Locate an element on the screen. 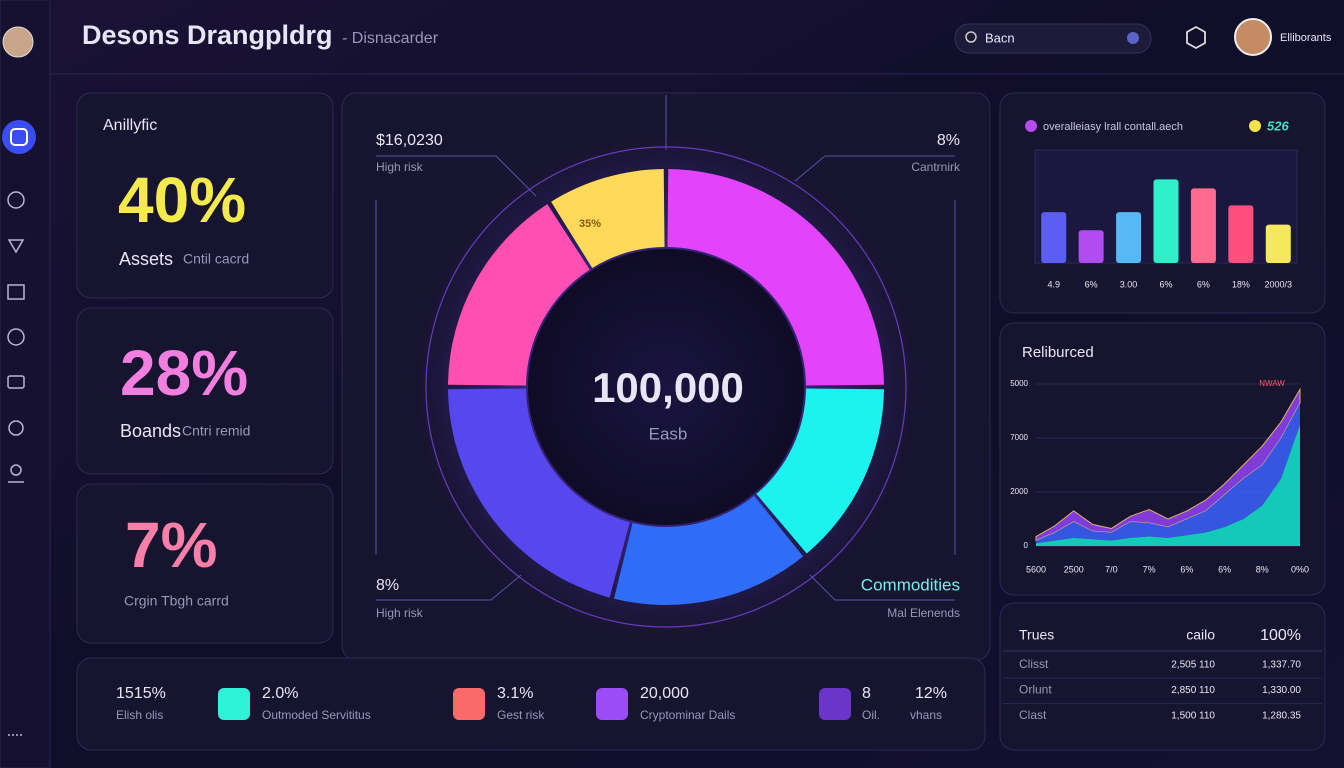 The height and width of the screenshot is (768, 1344). user-name: Elliborants is located at coordinates (1306, 38).